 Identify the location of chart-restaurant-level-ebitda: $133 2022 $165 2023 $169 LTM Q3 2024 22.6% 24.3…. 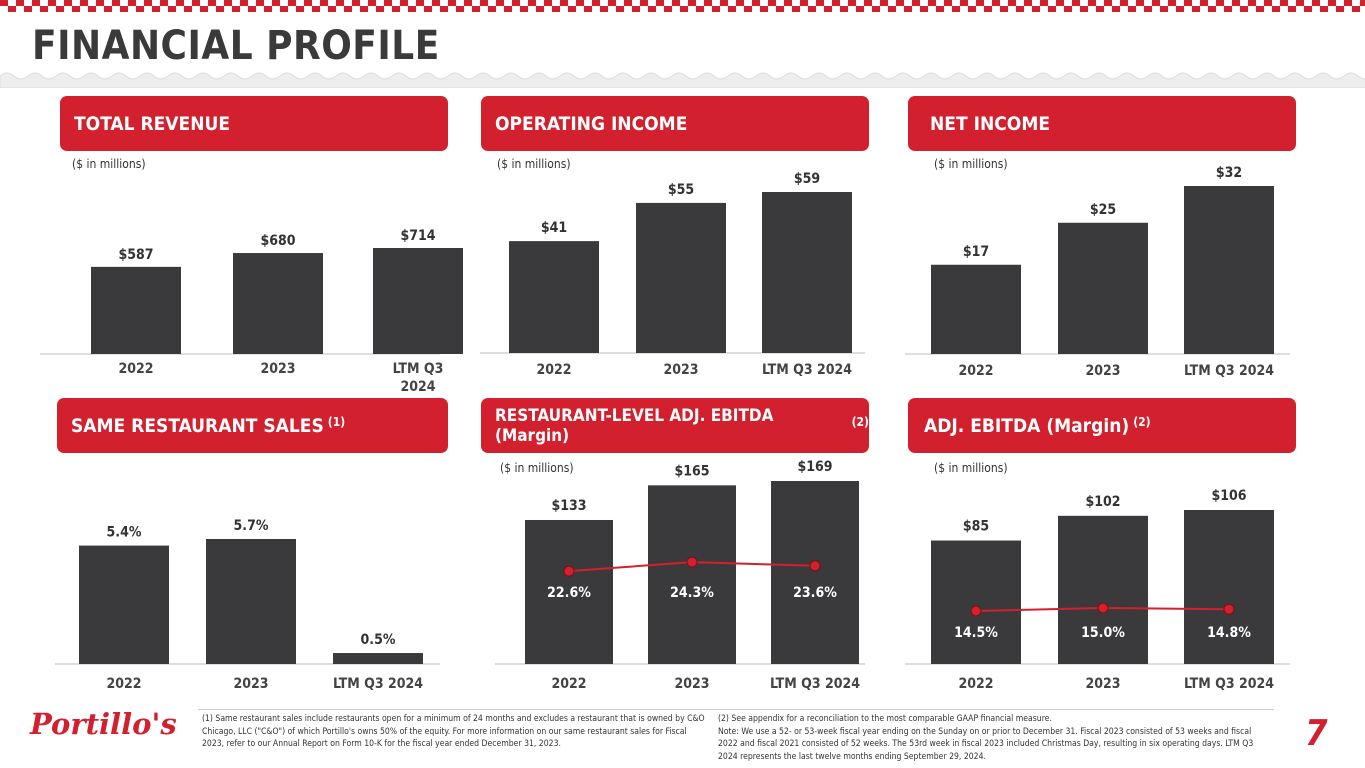
(680, 575).